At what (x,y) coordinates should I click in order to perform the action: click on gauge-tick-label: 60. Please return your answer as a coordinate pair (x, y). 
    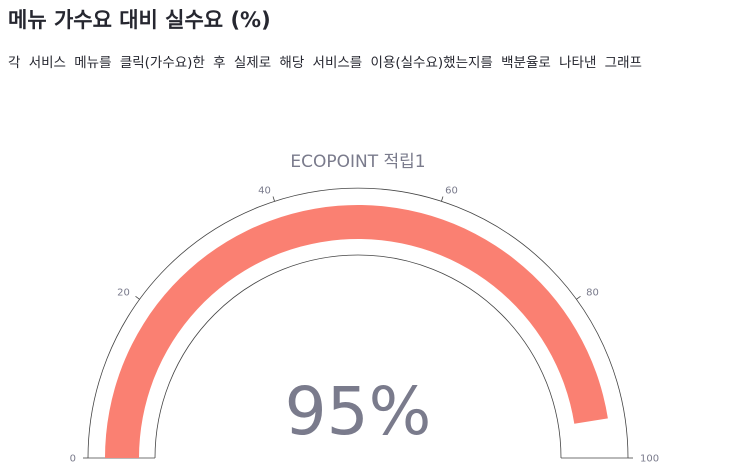
    Looking at the image, I should click on (451, 190).